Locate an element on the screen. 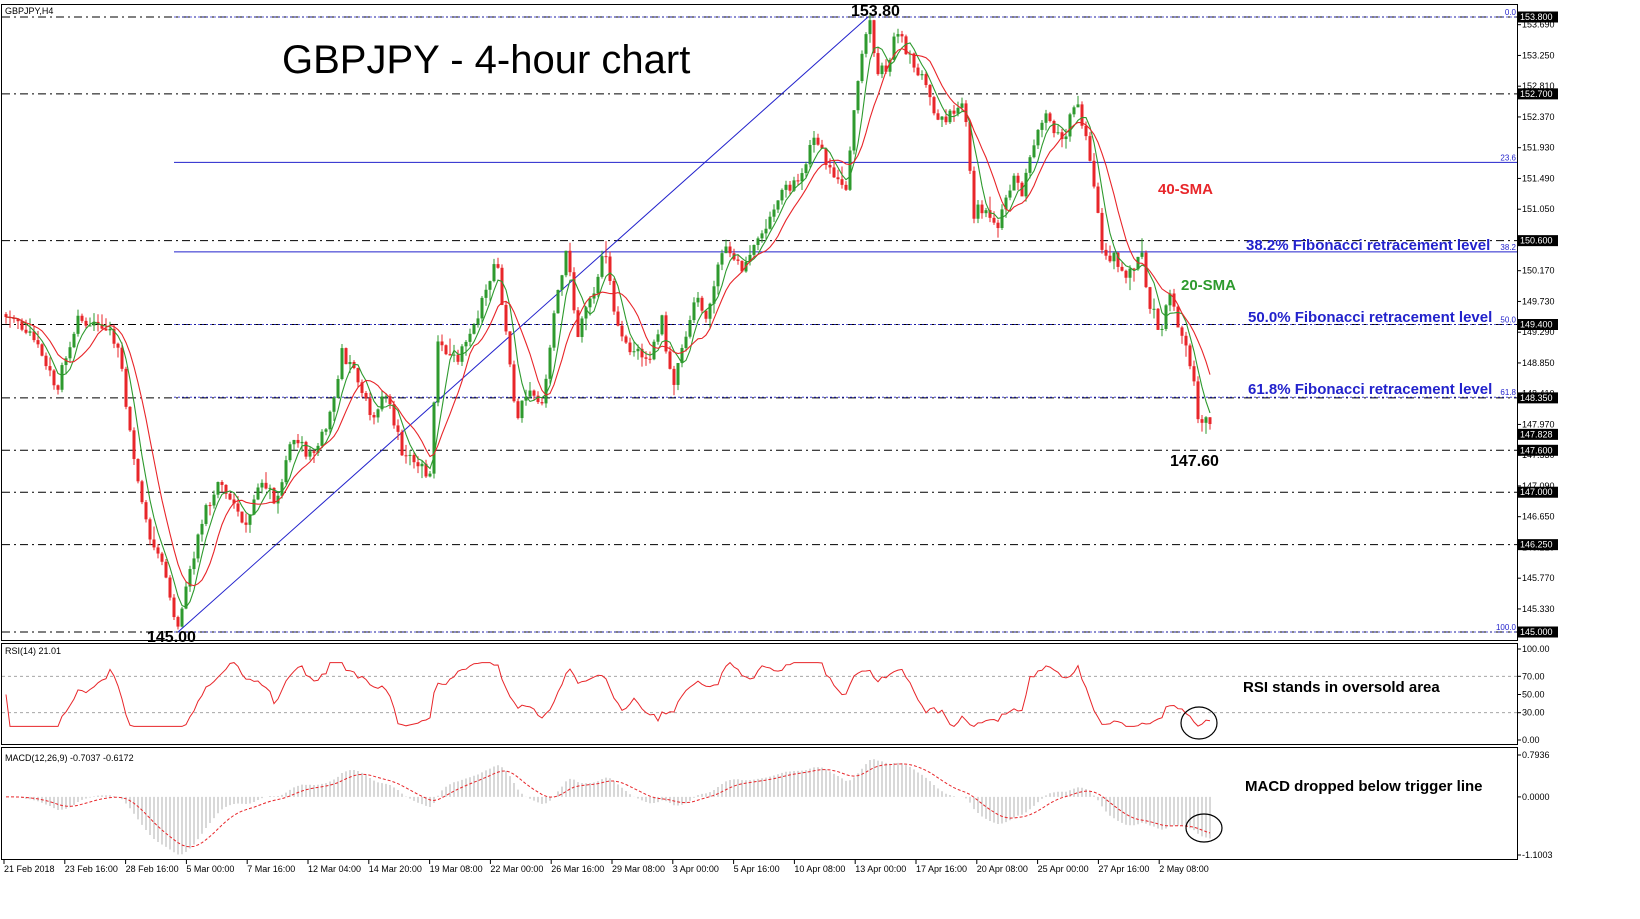 The width and height of the screenshot is (1640, 919). price-tick-label: 147.090 is located at coordinates (1538, 486).